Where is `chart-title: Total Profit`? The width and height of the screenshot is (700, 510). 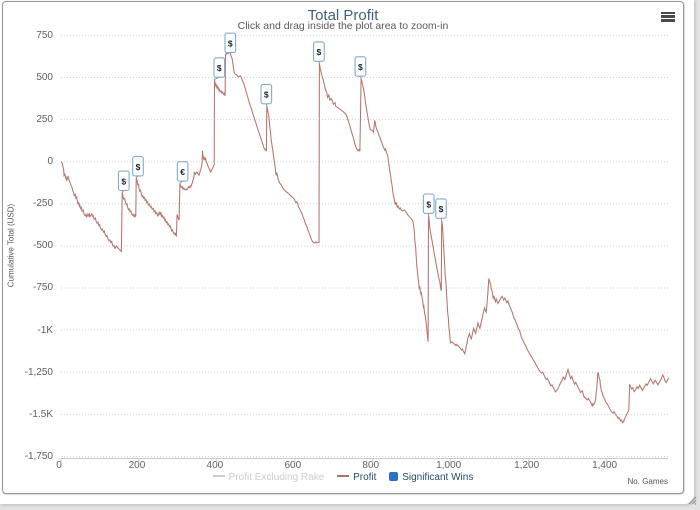
chart-title: Total Profit is located at coordinates (343, 15).